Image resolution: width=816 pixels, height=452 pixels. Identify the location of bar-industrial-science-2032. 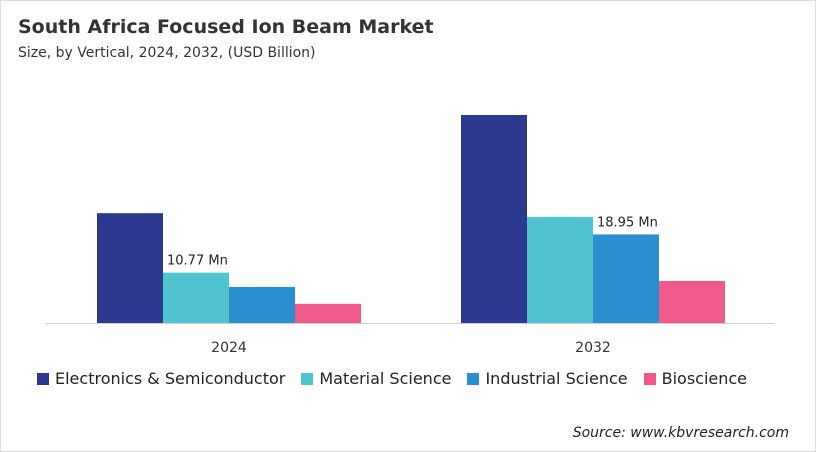
(626, 278).